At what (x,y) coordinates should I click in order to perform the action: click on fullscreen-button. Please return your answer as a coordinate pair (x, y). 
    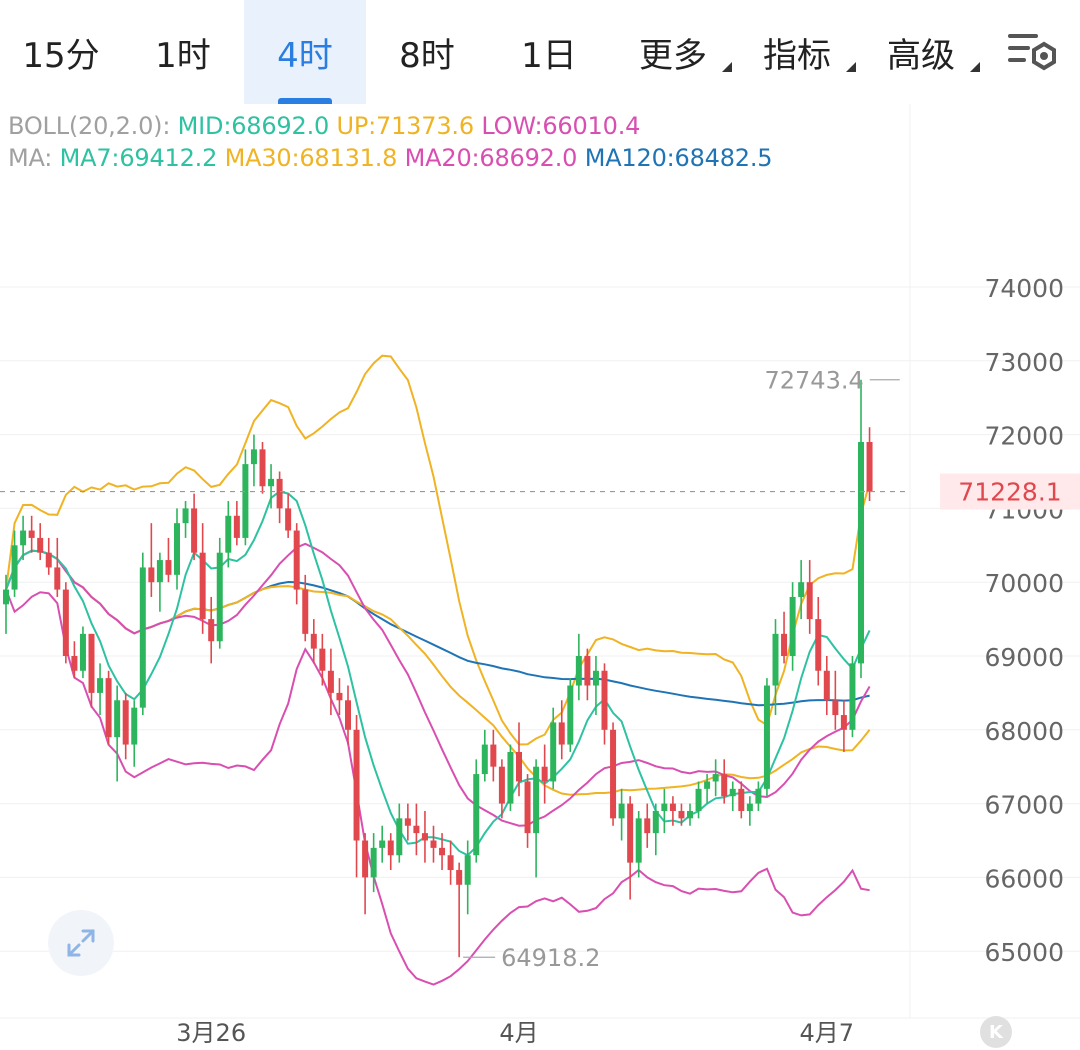
    Looking at the image, I should click on (81, 943).